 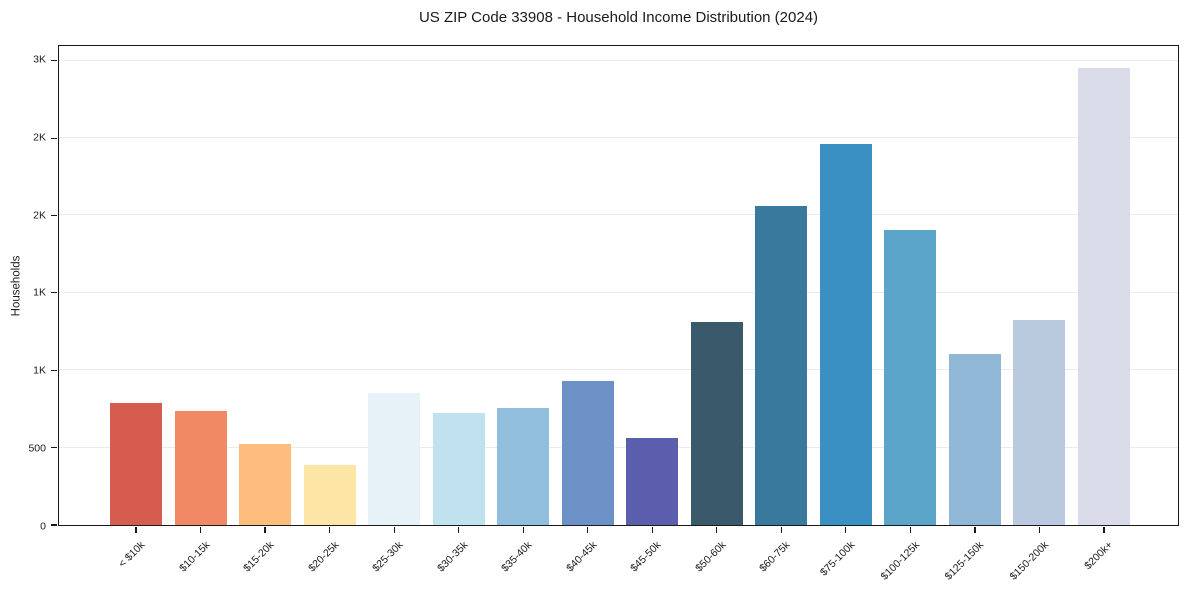 I want to click on bar-10k, so click(x=136, y=464).